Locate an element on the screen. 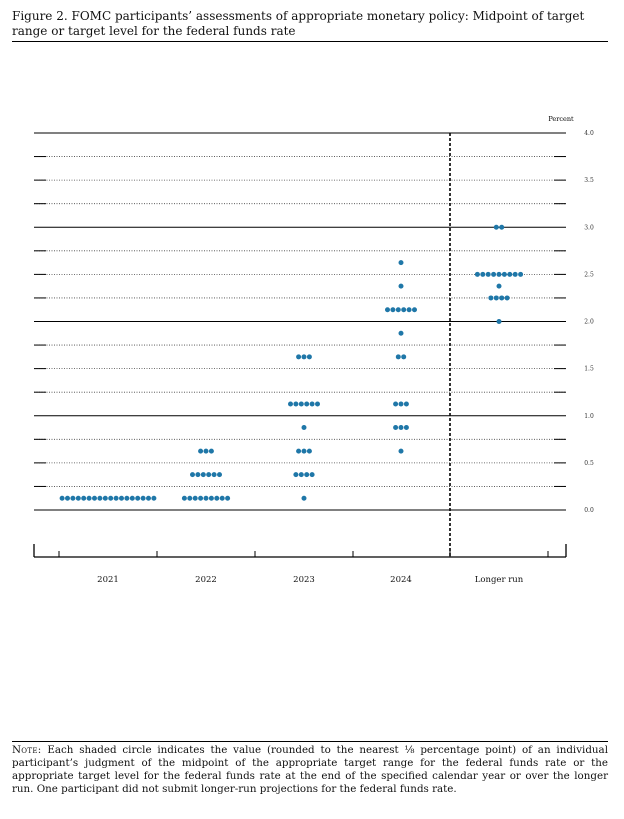 The width and height of the screenshot is (624, 819). y-axis-unit-label: Percent is located at coordinates (561, 119).